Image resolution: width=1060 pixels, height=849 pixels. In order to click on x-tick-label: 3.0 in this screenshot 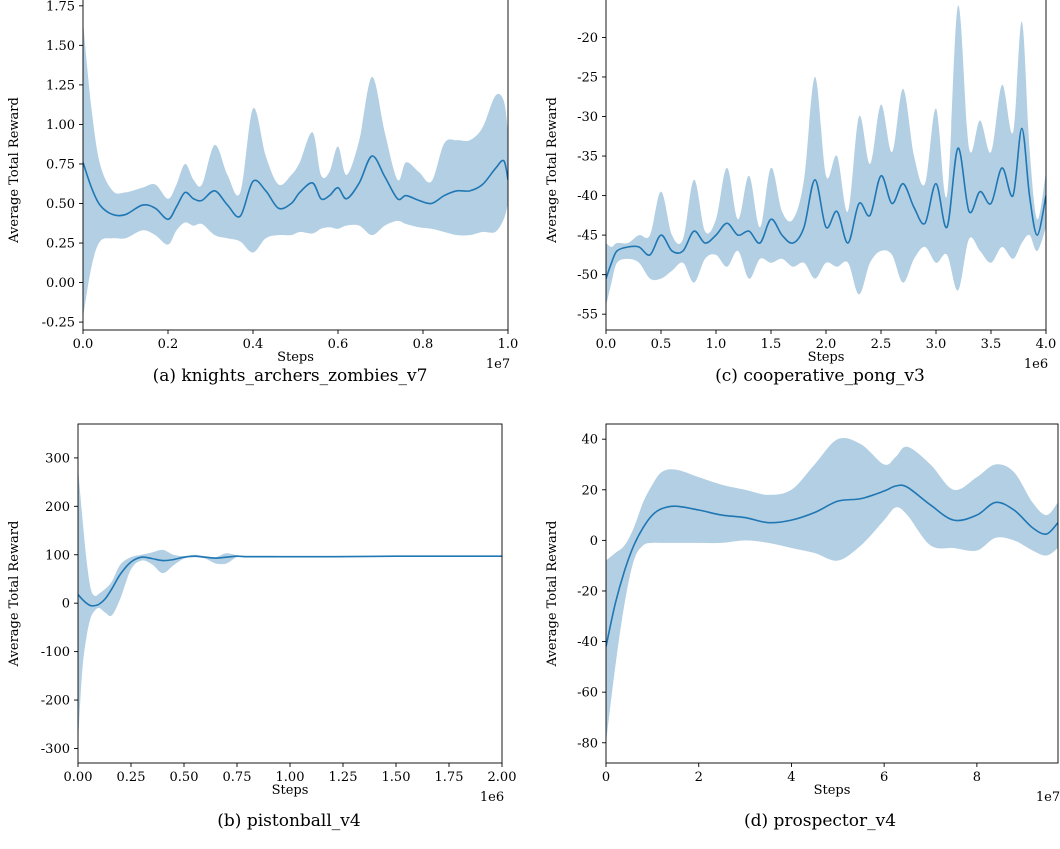, I will do `click(936, 344)`.